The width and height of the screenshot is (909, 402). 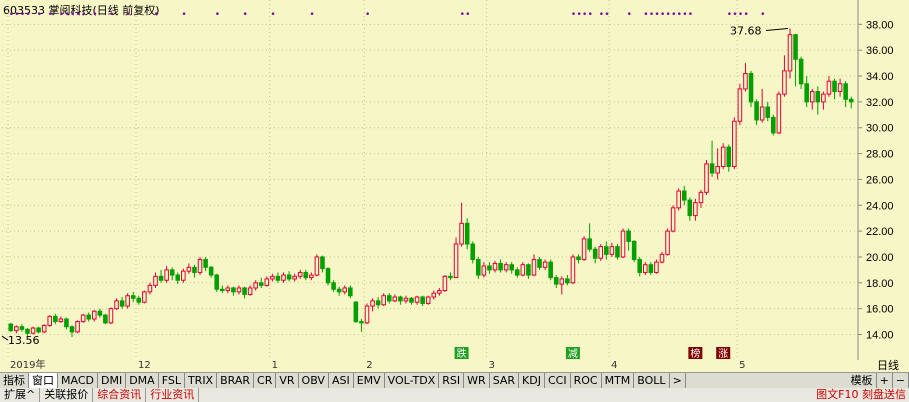 I want to click on event-marker: 榜, so click(x=695, y=353).